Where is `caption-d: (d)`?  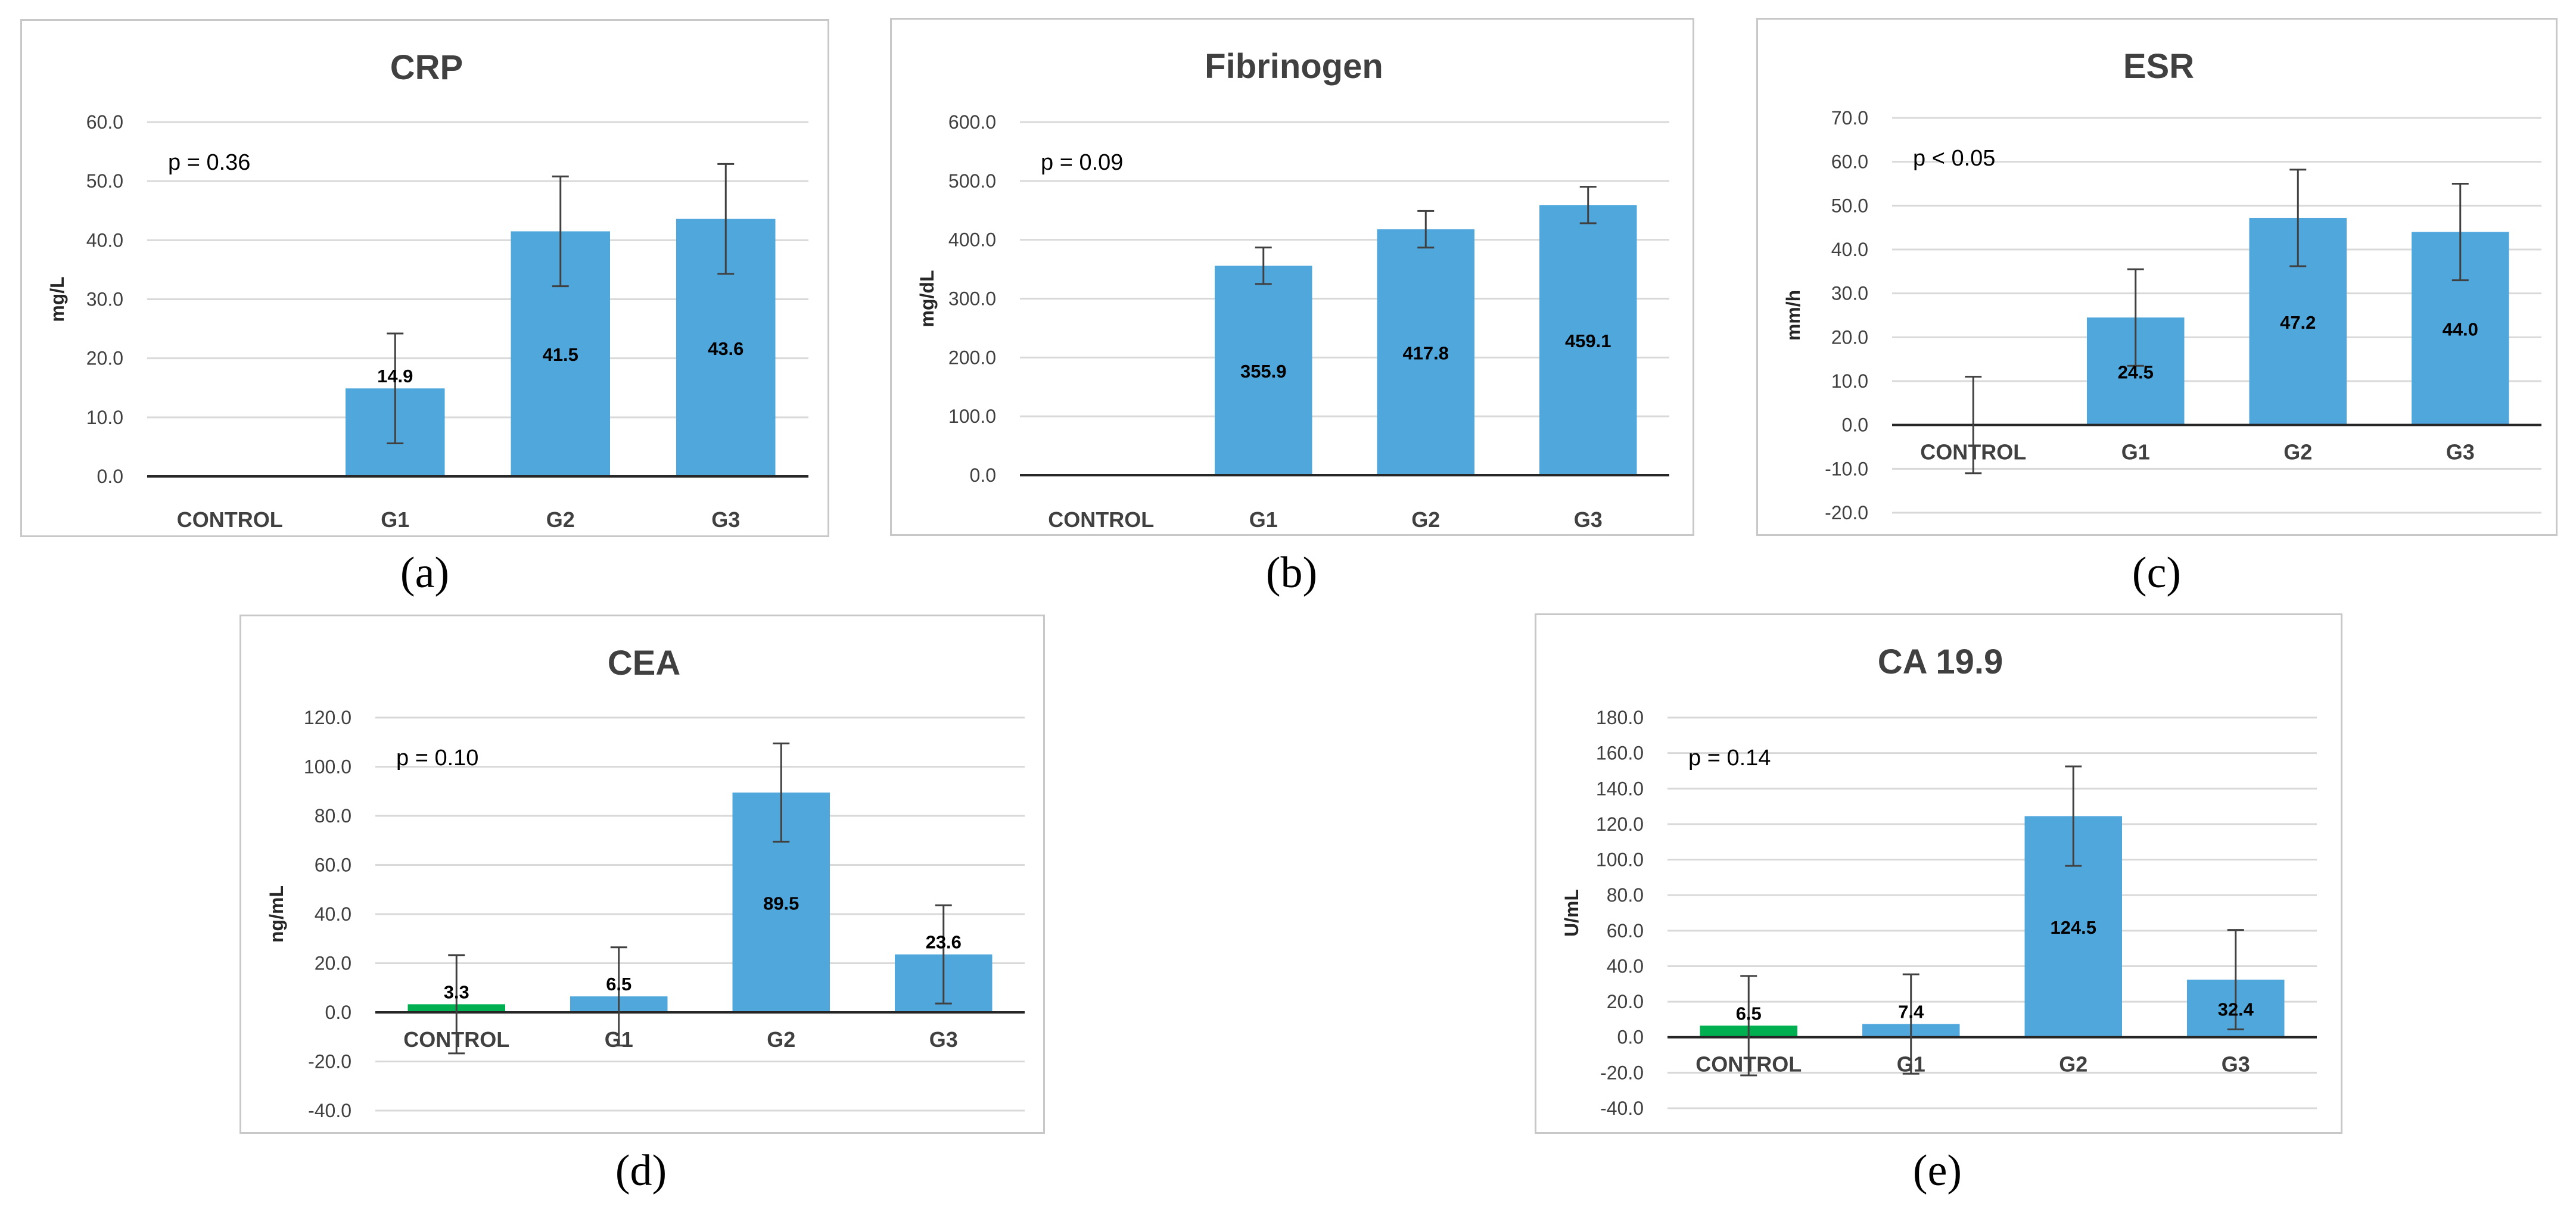 caption-d: (d) is located at coordinates (641, 1170).